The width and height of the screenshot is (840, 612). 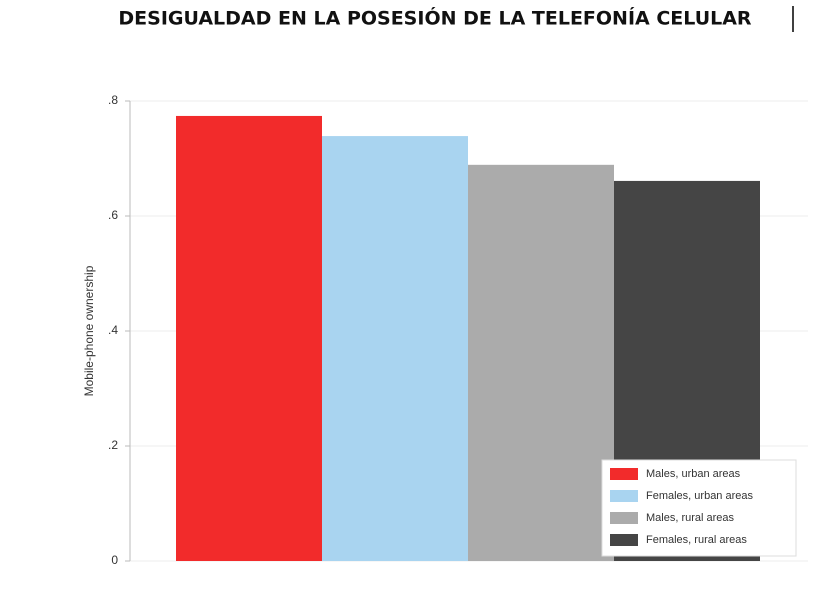 What do you see at coordinates (89, 330) in the screenshot?
I see `y-axis-label: Mobile-phone ownership` at bounding box center [89, 330].